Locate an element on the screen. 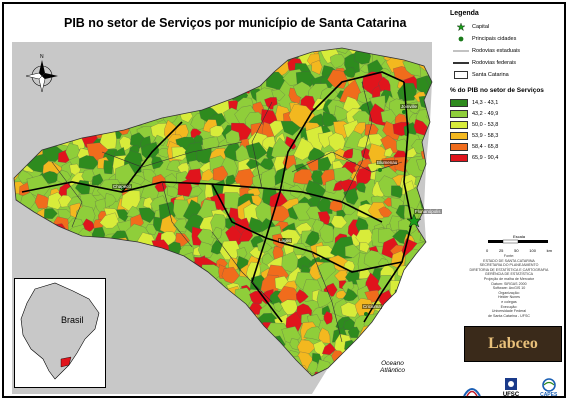 The height and width of the screenshot is (402, 570). legend-classes-title: % do PIB no setor de Serviços is located at coordinates (497, 90).